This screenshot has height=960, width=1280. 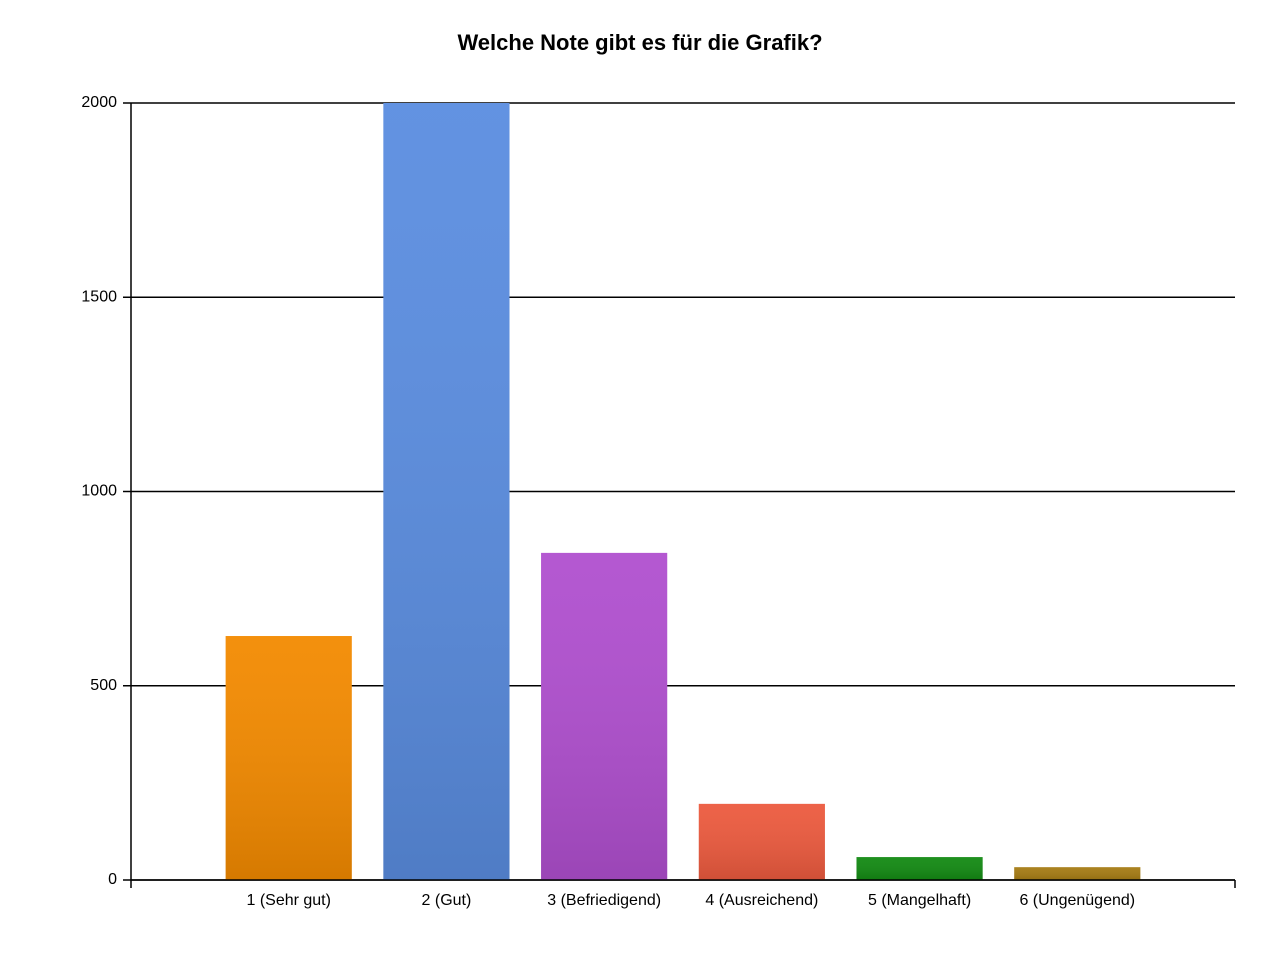 I want to click on y-tick-label: 0, so click(x=112, y=879).